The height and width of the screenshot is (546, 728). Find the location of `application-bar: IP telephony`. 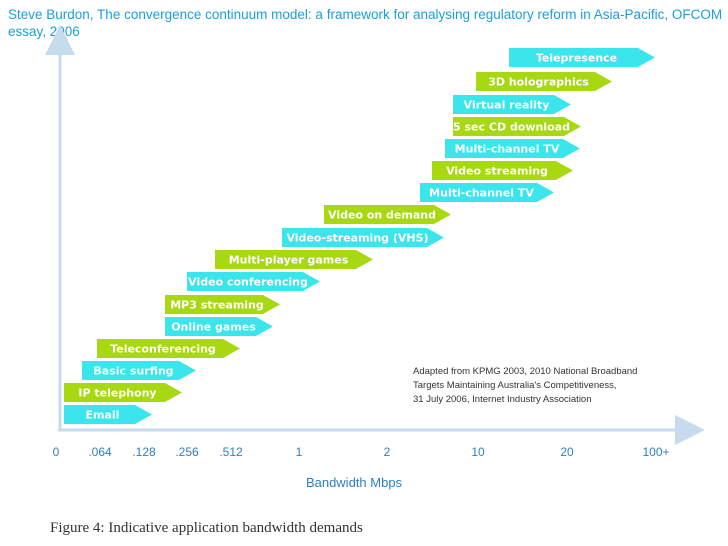

application-bar: IP telephony is located at coordinates (123, 392).